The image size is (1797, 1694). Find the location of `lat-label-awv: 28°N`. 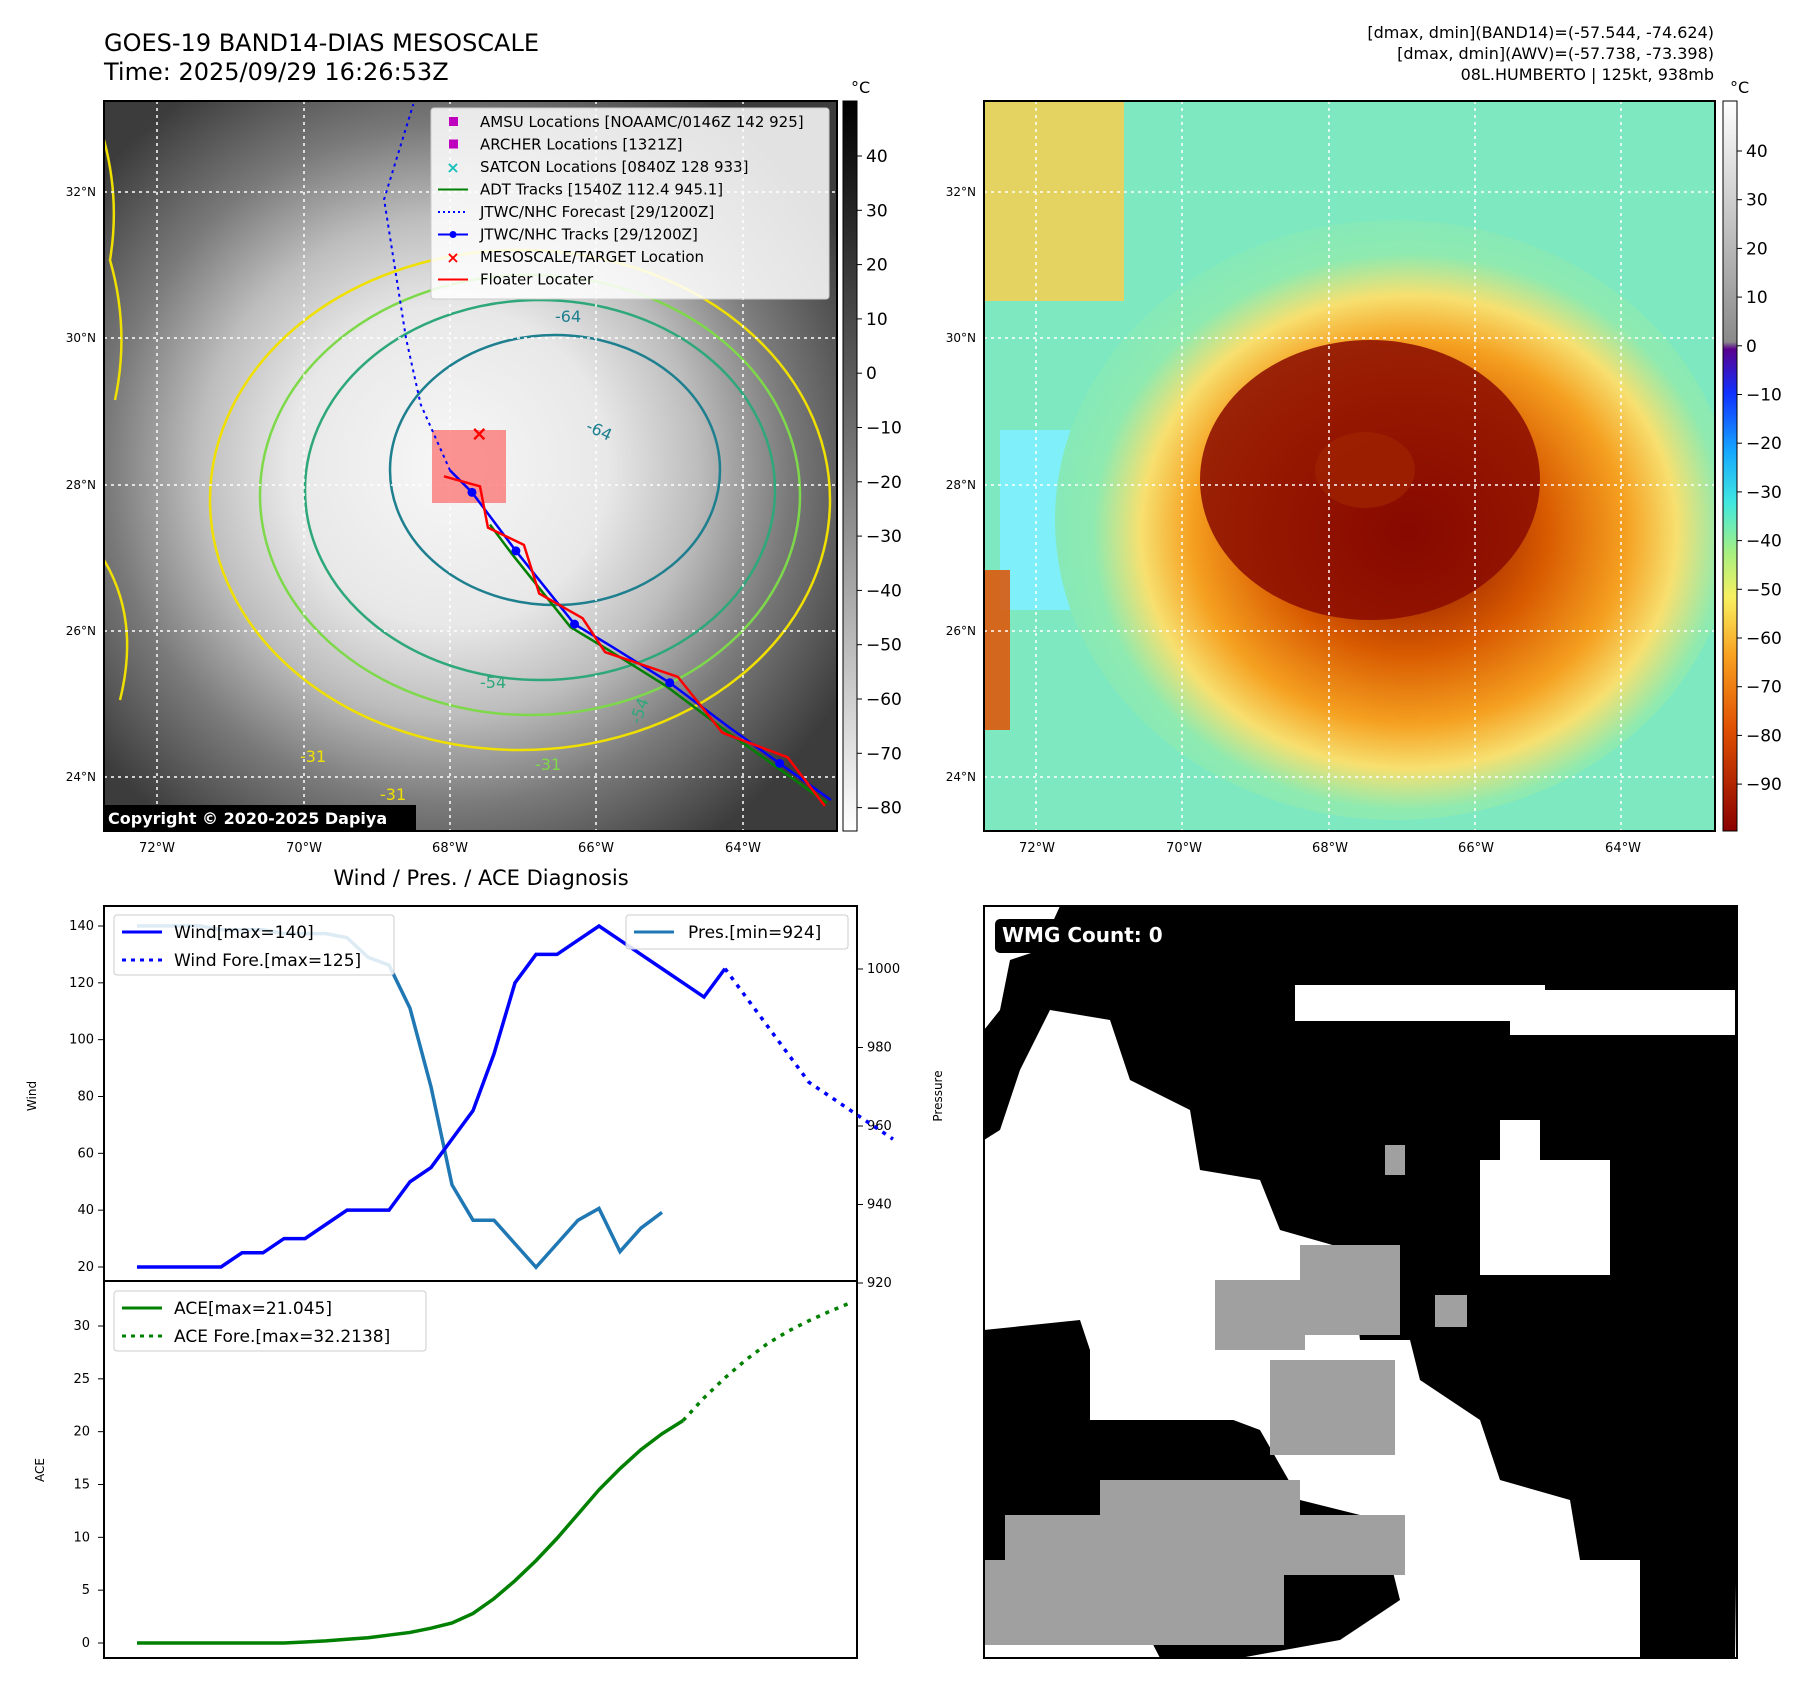

lat-label-awv: 28°N is located at coordinates (961, 485).